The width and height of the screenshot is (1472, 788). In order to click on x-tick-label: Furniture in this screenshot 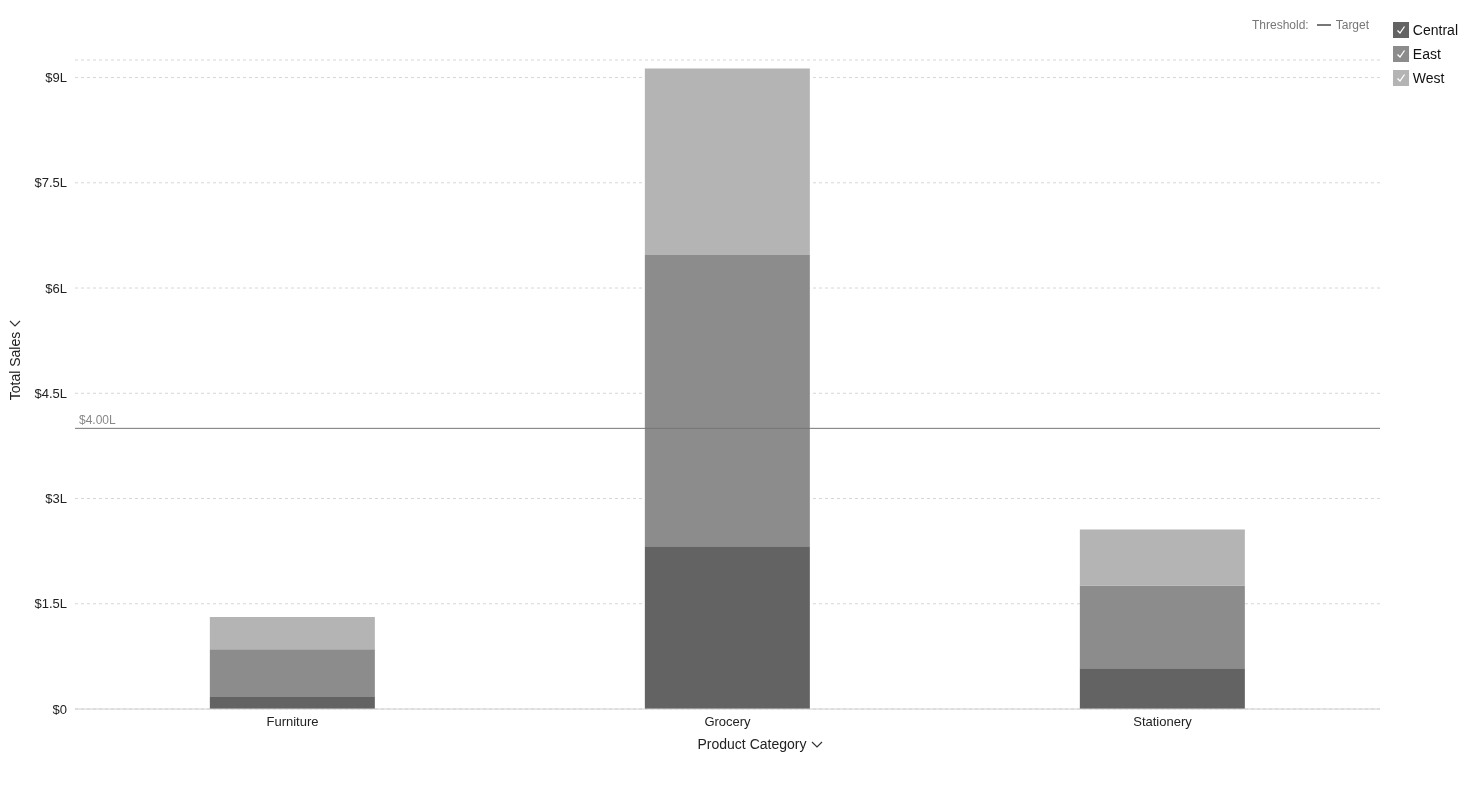, I will do `click(292, 722)`.